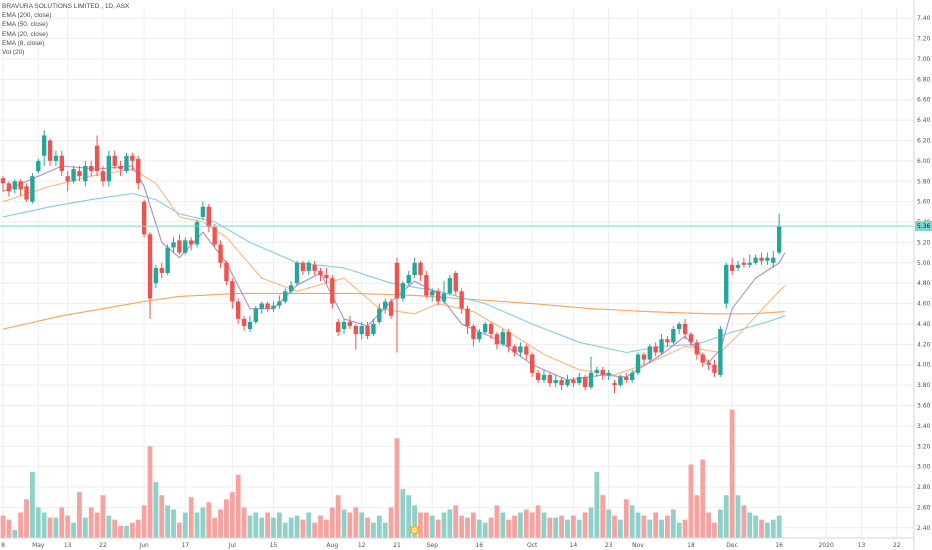 This screenshot has width=932, height=550. I want to click on x-tick-label: 2020, so click(826, 545).